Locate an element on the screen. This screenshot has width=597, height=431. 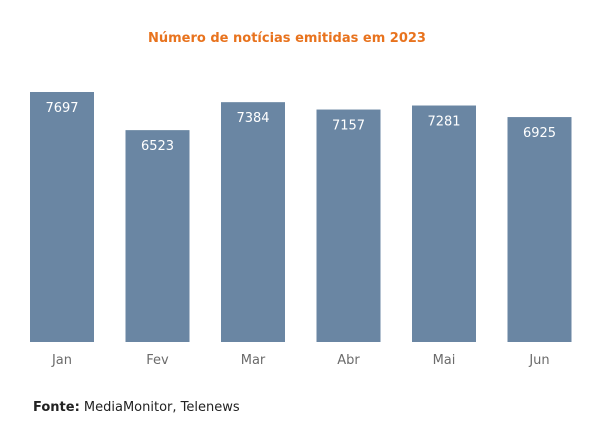
data-label-jun: 6925 is located at coordinates (539, 133).